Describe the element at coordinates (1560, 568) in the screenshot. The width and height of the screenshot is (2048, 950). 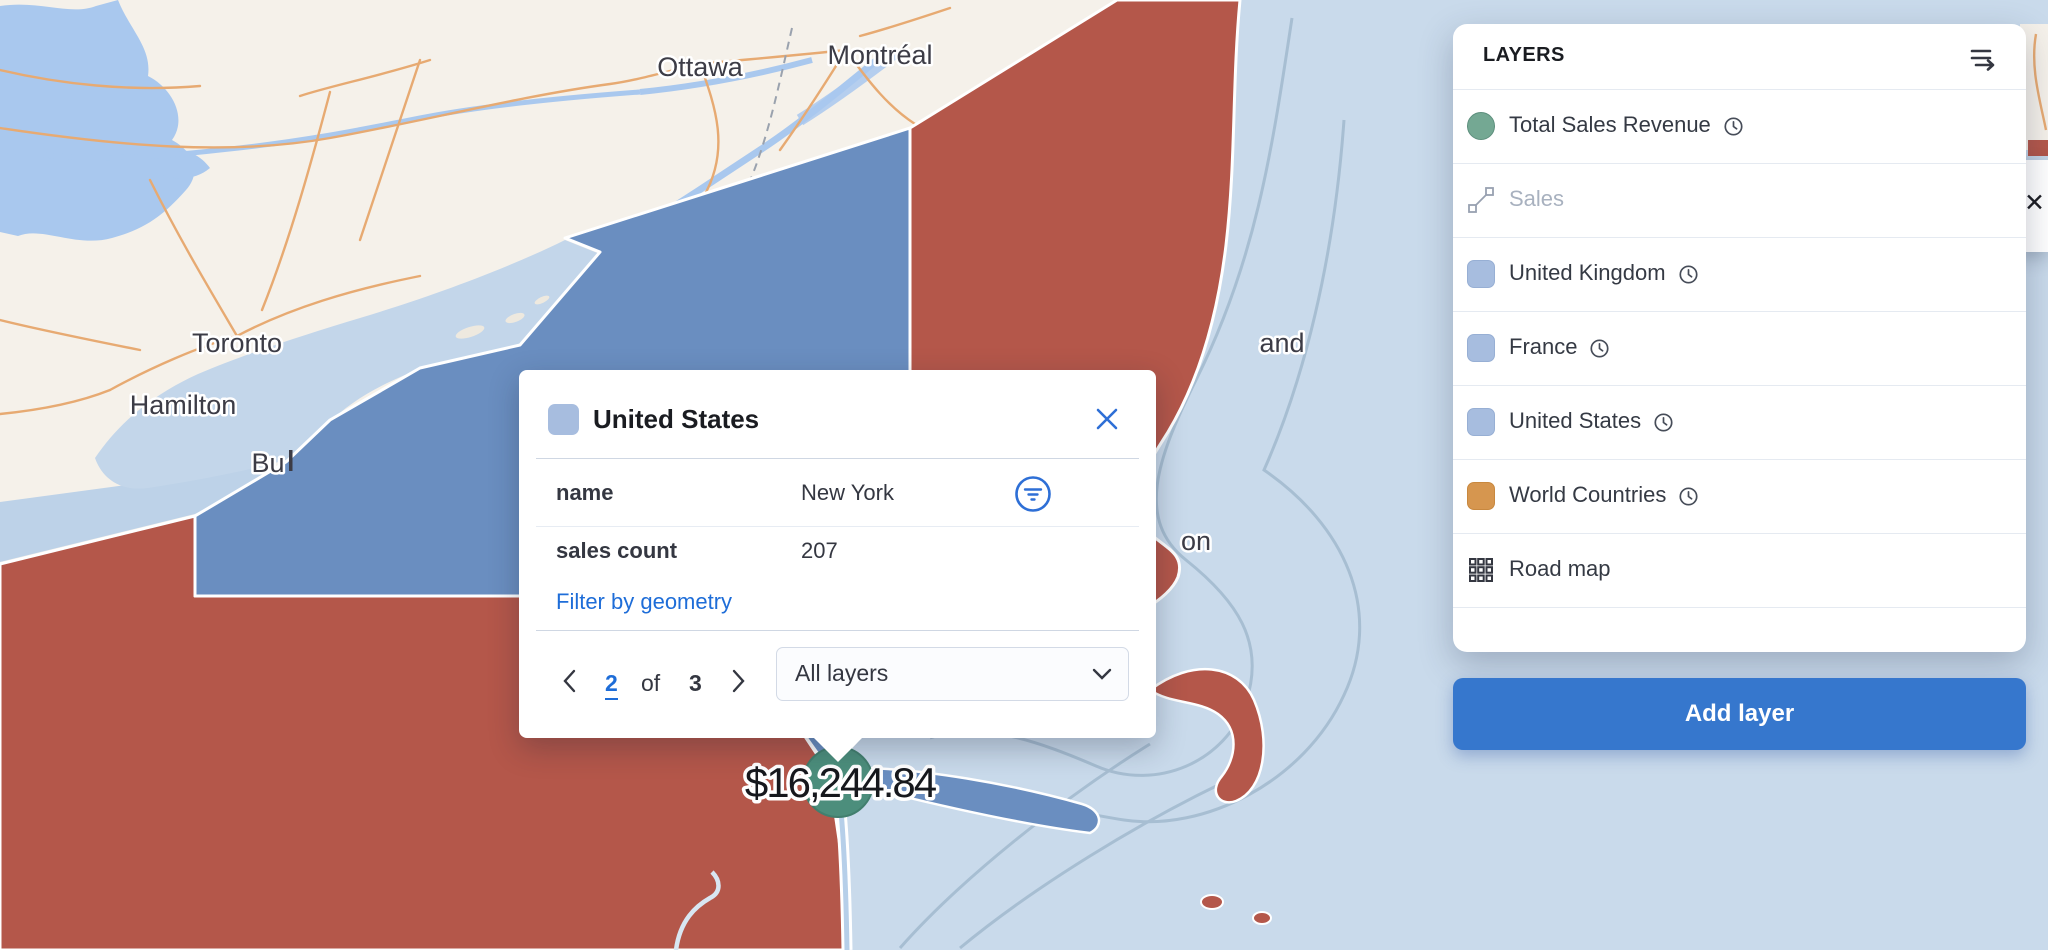
I see `layer-label: Road map` at that location.